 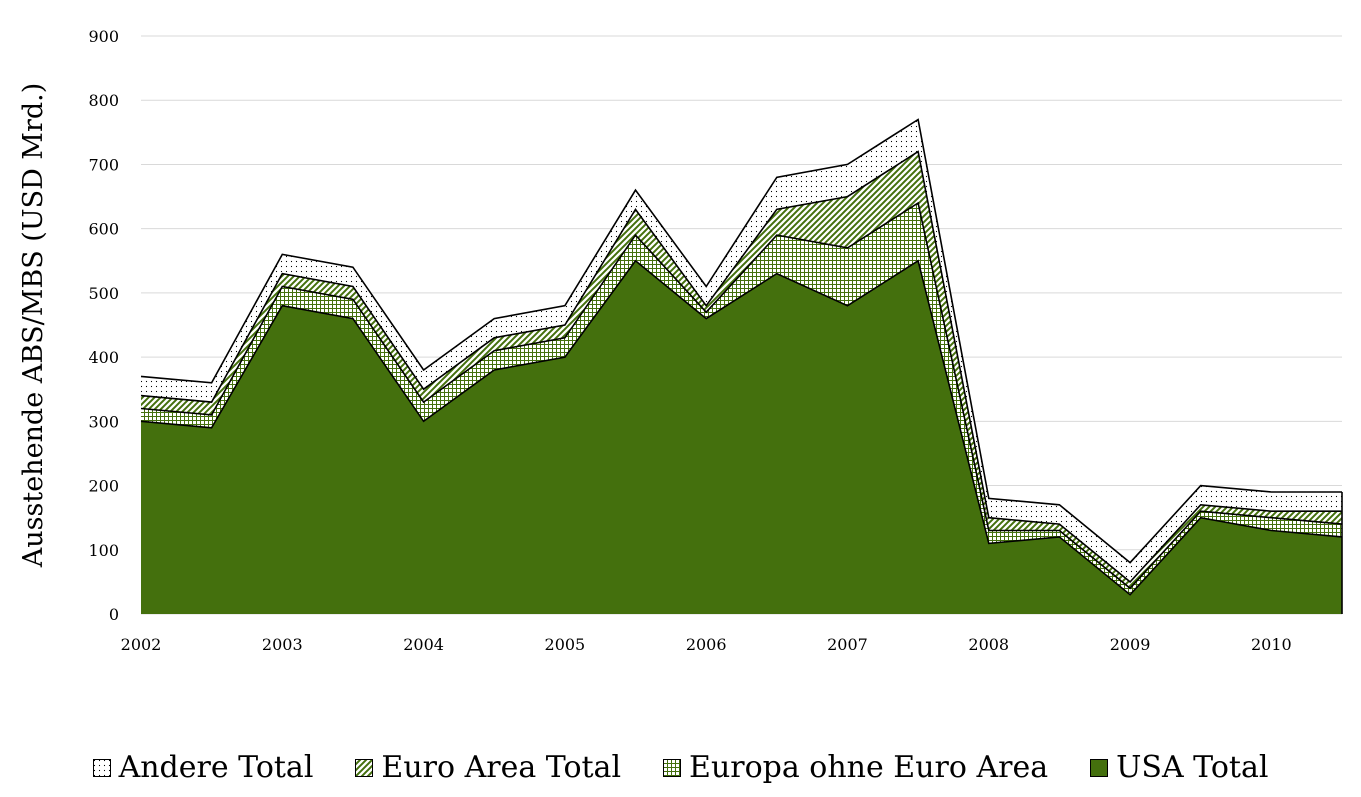 I want to click on legend-label: Euro Area Total, so click(x=501, y=767).